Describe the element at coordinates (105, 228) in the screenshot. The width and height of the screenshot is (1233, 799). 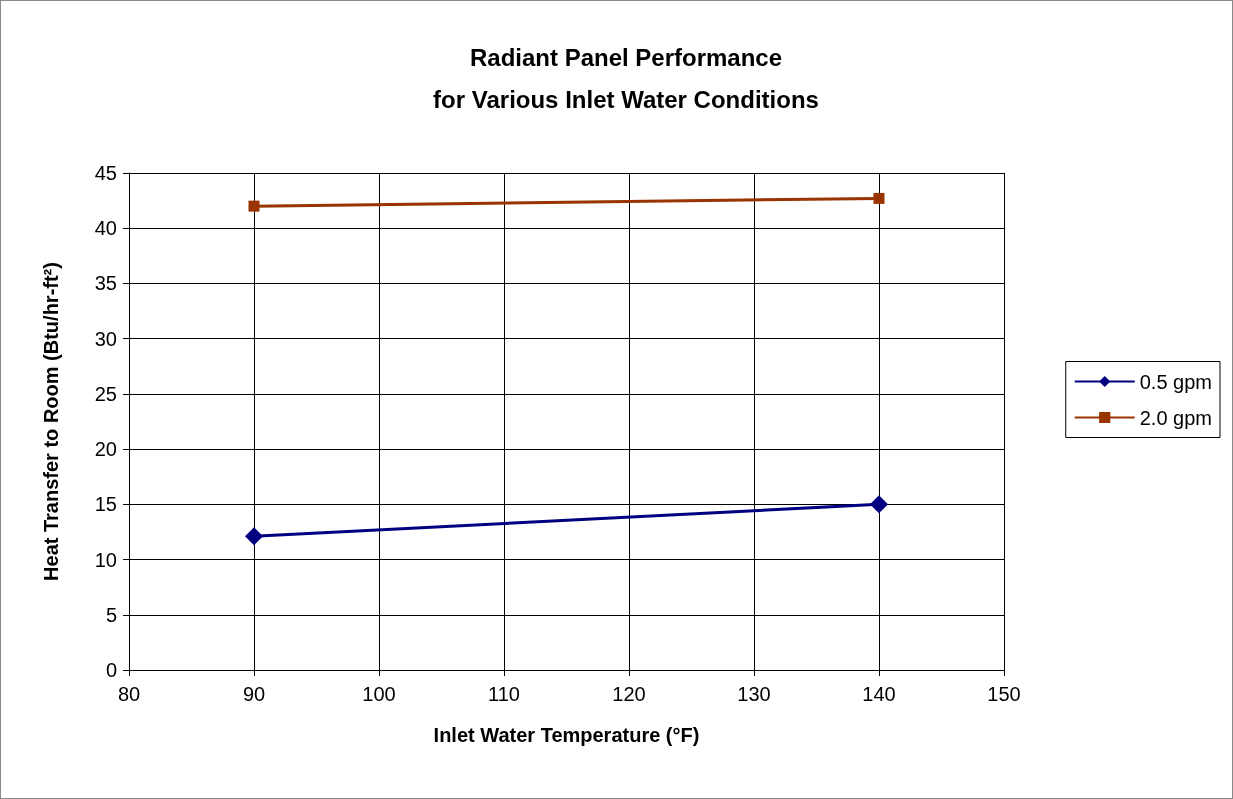
I see `y-tick-label: 40` at that location.